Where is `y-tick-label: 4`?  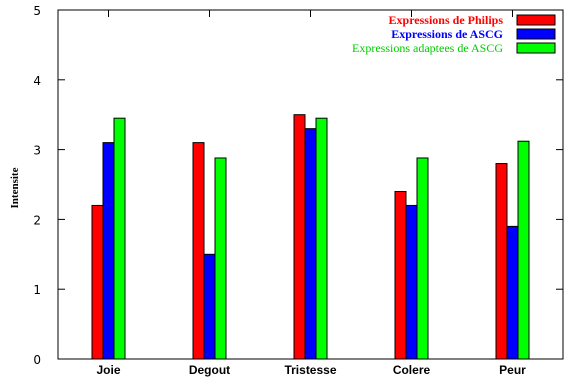
y-tick-label: 4 is located at coordinates (37, 81).